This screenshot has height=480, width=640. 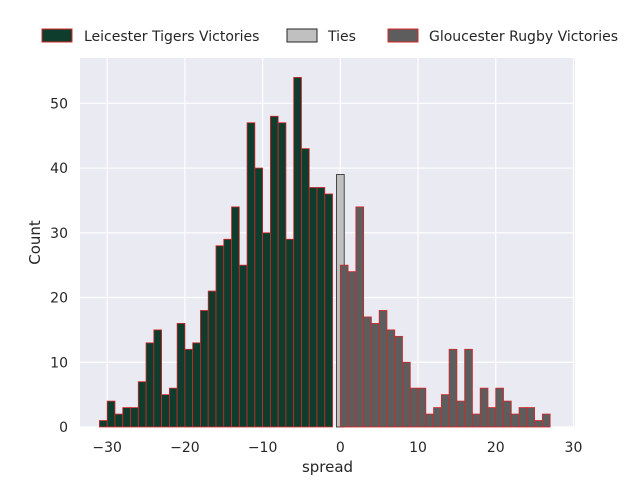 I want to click on x-axis-ticks: −30 −20 −10 0 10 20 30, so click(x=337, y=448).